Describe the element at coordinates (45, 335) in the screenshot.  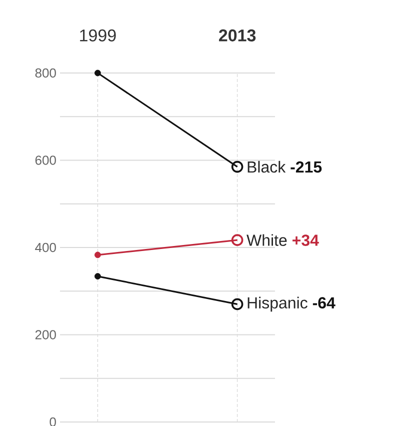
I see `y-tick-label: 200` at that location.